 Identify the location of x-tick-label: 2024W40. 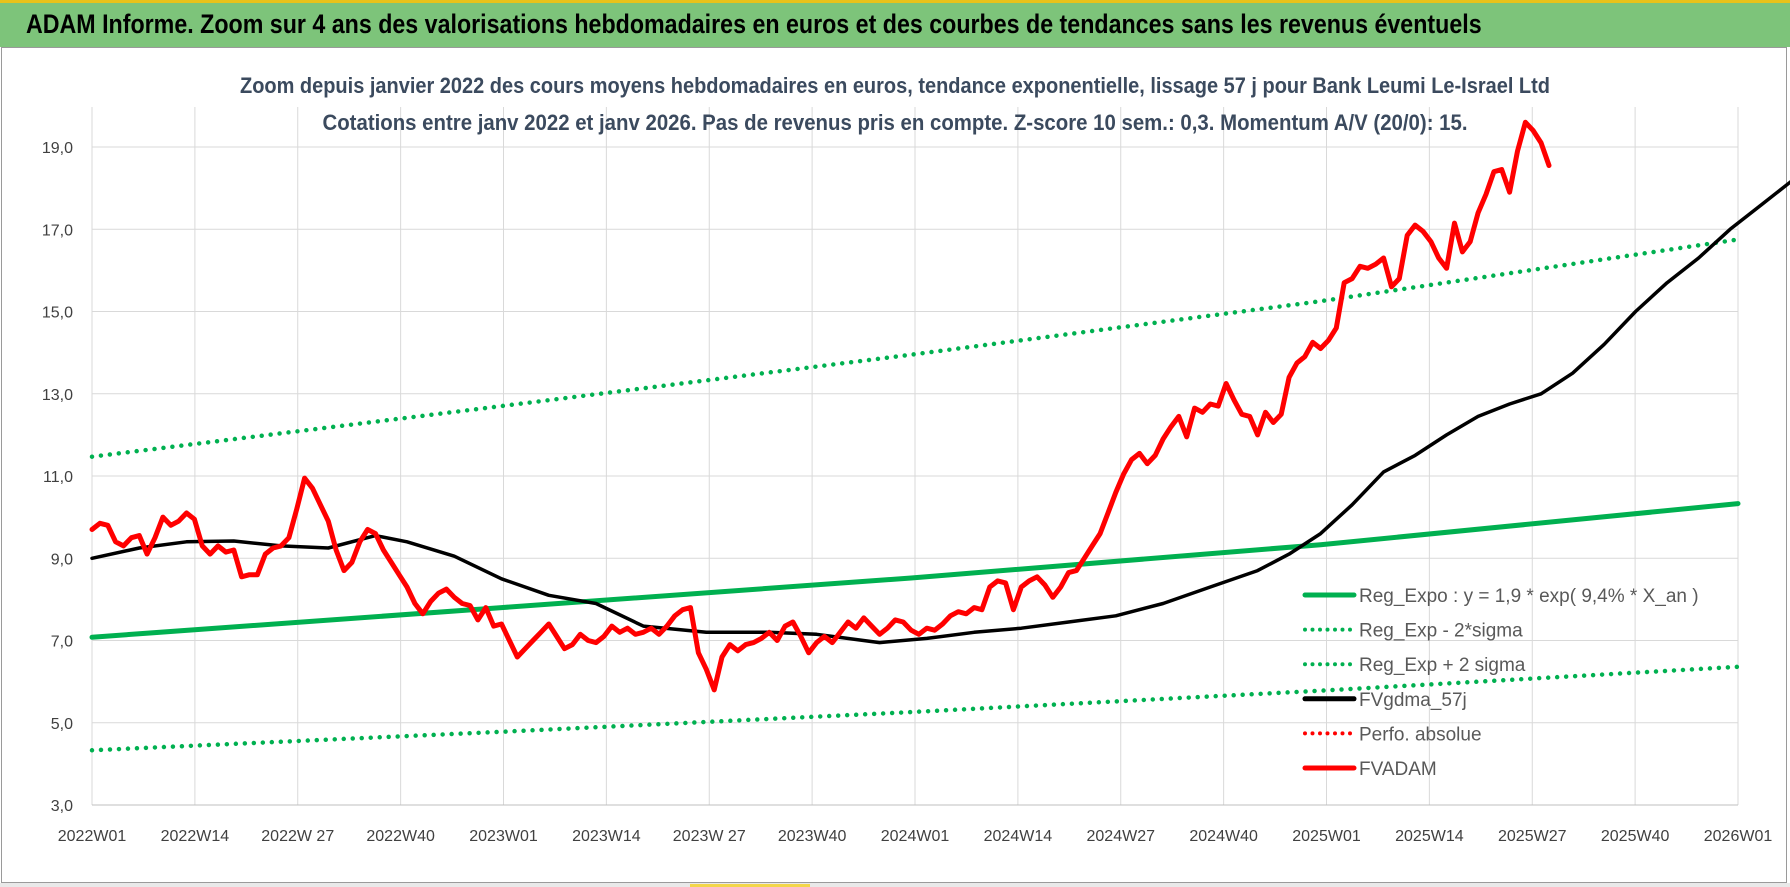
(1223, 836).